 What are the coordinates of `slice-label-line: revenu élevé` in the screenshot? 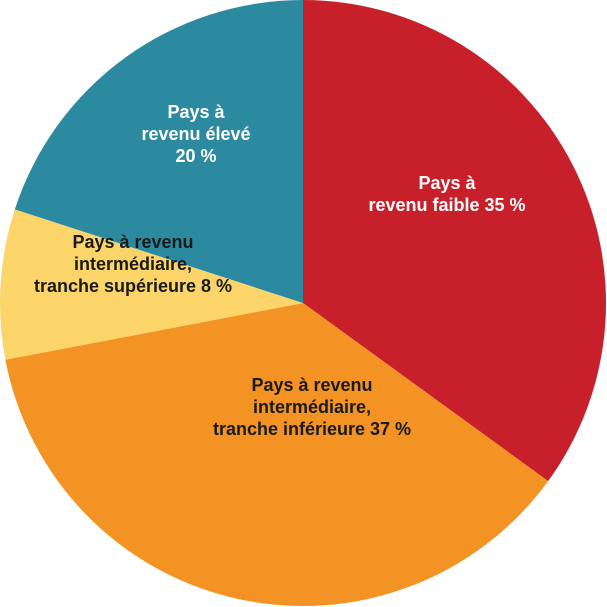 It's located at (195, 134).